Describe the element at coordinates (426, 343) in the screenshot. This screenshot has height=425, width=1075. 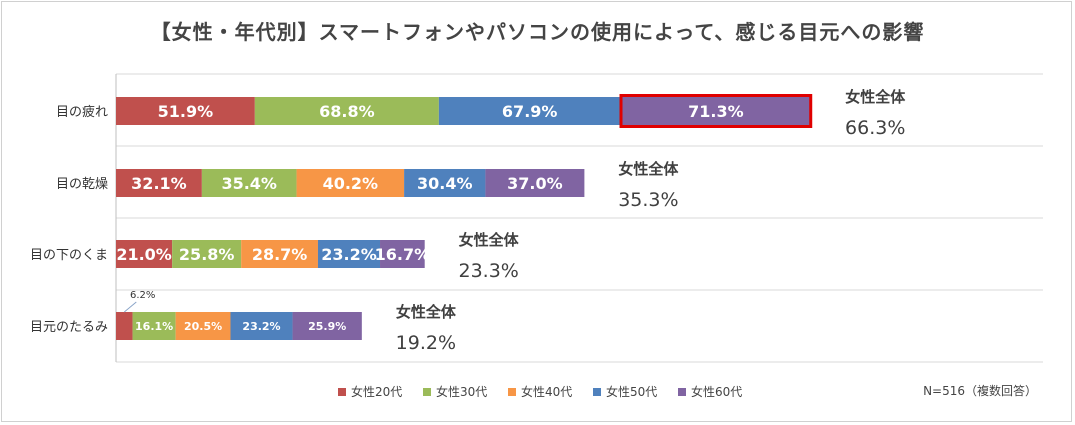
I see `total-value: 19.2%` at that location.